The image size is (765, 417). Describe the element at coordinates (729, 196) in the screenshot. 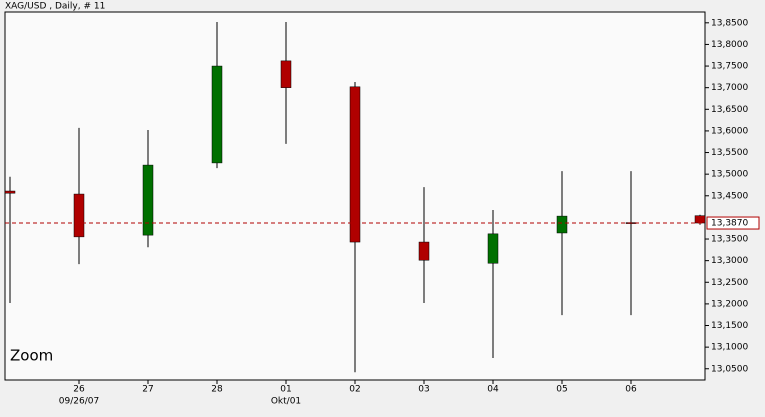

I see `y-tick-label: 13,4500` at that location.